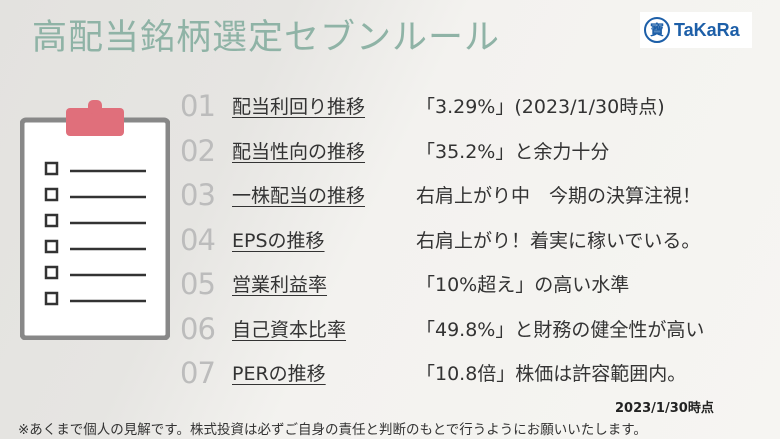 Image resolution: width=780 pixels, height=439 pixels. Describe the element at coordinates (198, 328) in the screenshot. I see `rule-number: 06` at that location.